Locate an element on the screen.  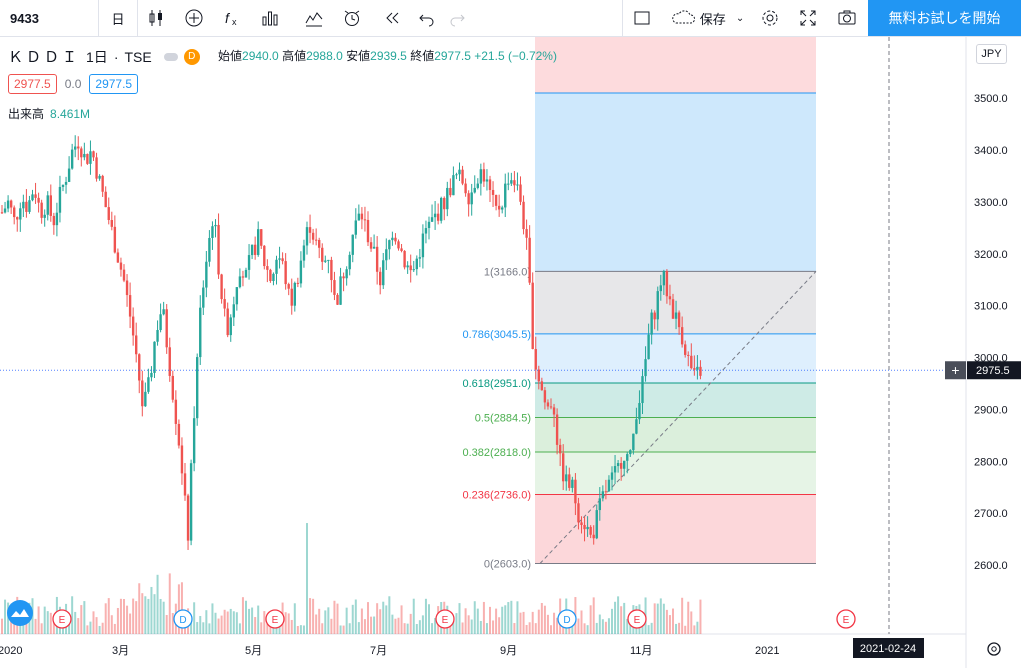
data-source-badge: D is located at coordinates (191, 56).